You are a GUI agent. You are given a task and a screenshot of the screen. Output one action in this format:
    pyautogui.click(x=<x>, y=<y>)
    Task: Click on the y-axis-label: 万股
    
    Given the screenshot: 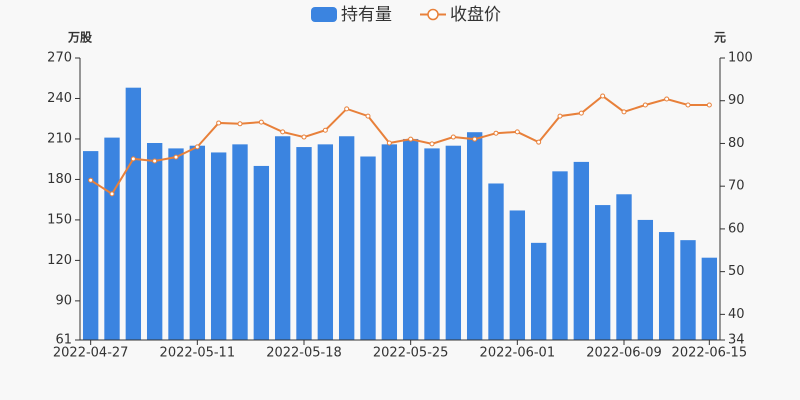 What is the action you would take?
    pyautogui.click(x=80, y=37)
    